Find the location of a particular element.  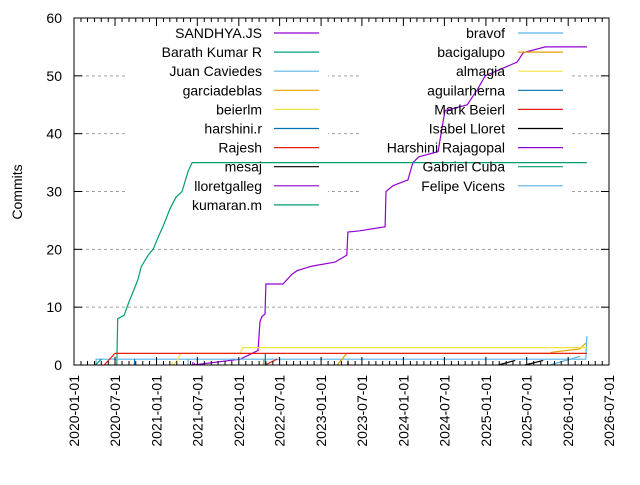

x-tick-label: 2024-01-01 is located at coordinates (403, 411).